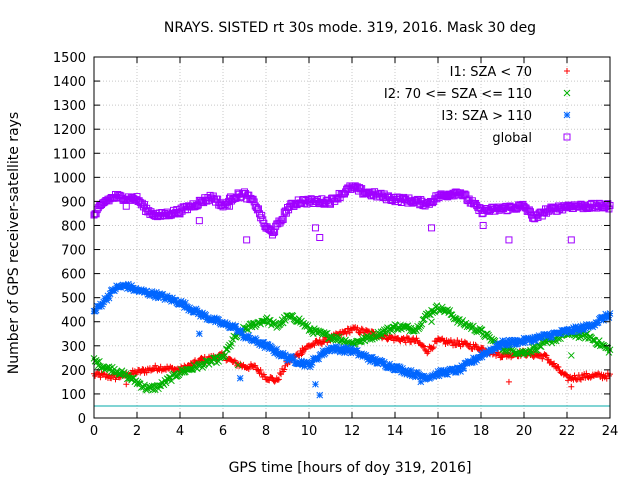 The height and width of the screenshot is (480, 640). I want to click on x-tick-label: 14, so click(395, 431).